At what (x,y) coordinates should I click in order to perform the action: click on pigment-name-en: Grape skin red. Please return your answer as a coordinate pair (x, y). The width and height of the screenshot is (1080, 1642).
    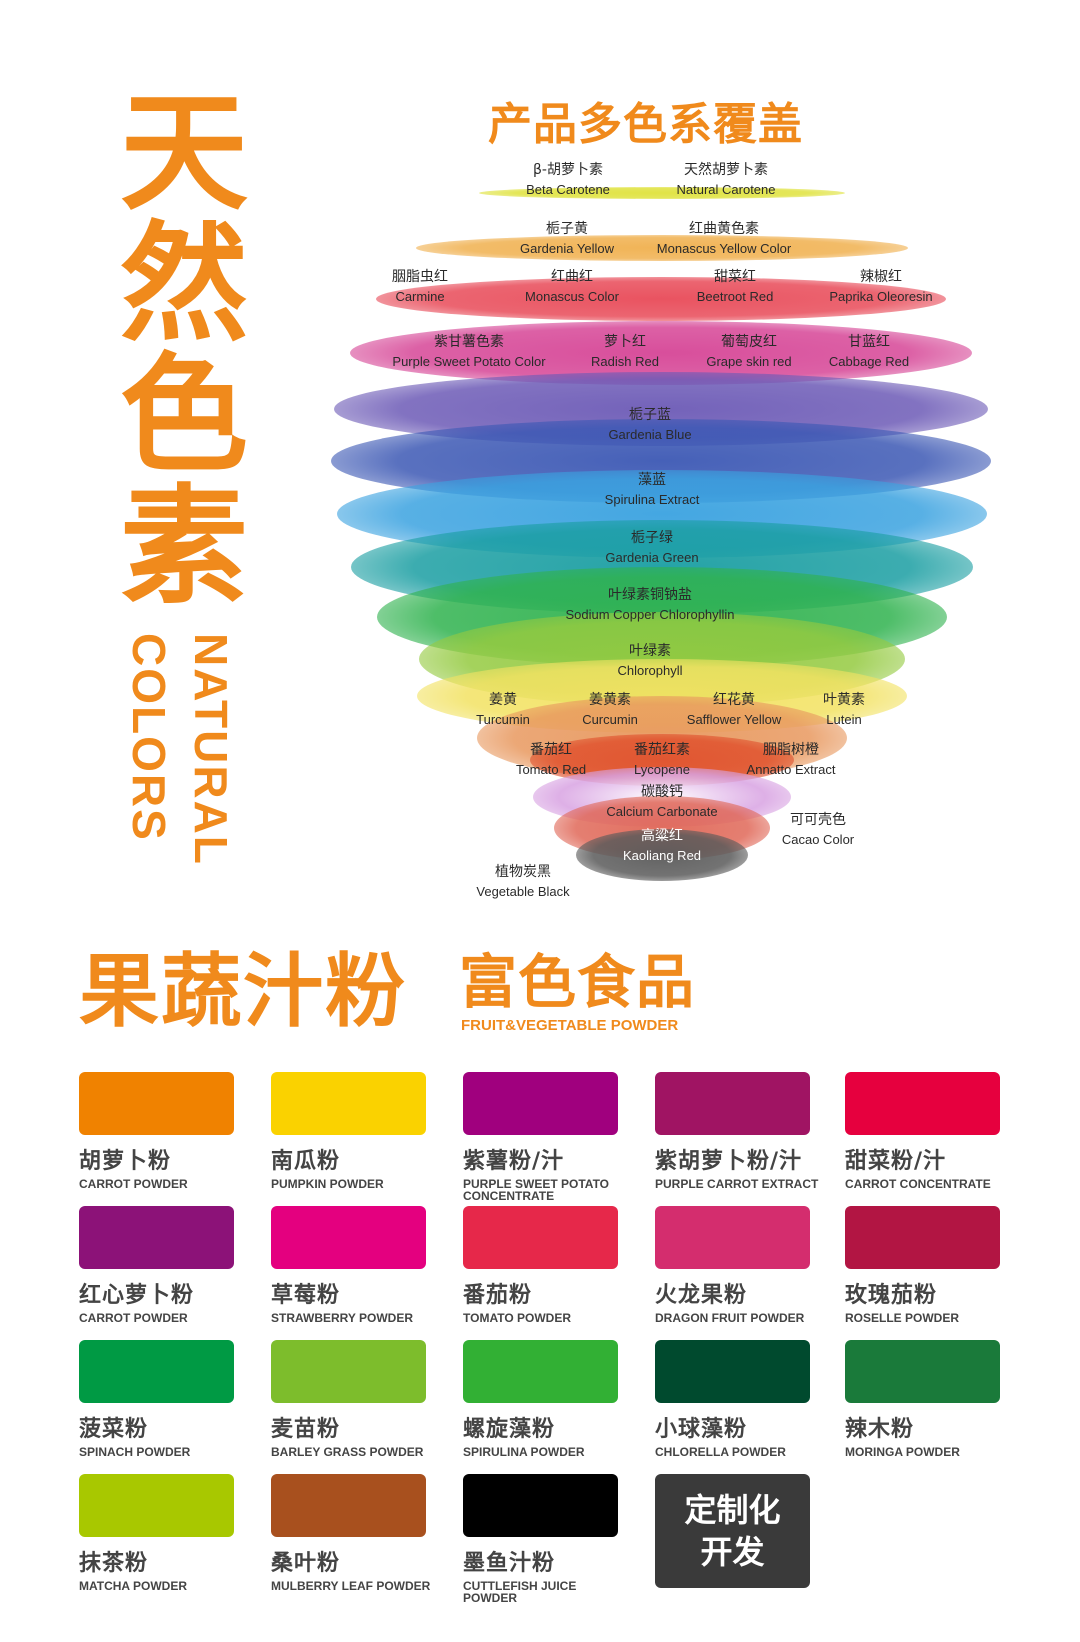
    Looking at the image, I should click on (749, 361).